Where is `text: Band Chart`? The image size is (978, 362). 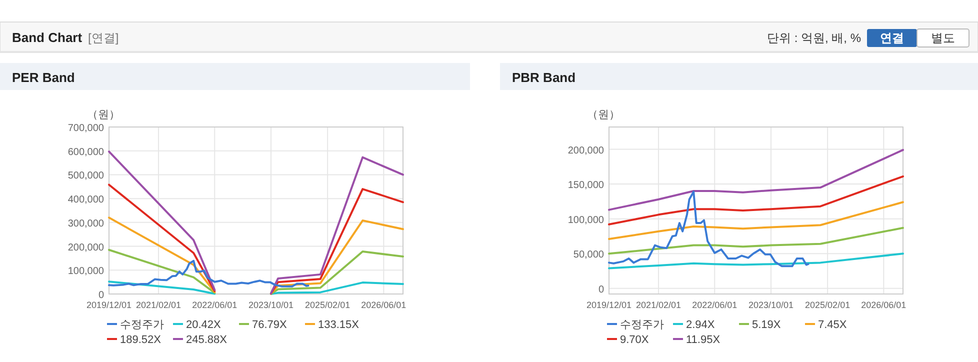 text: Band Chart is located at coordinates (47, 37).